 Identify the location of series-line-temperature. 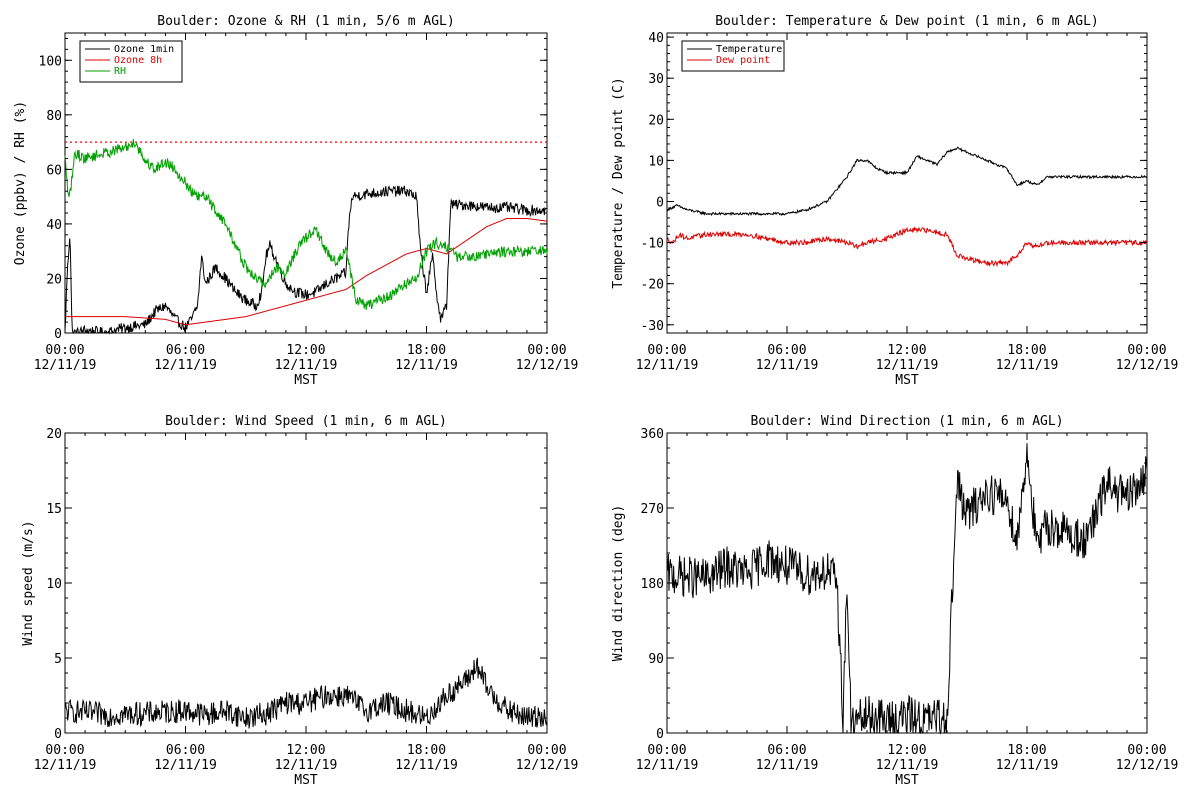
(907, 181).